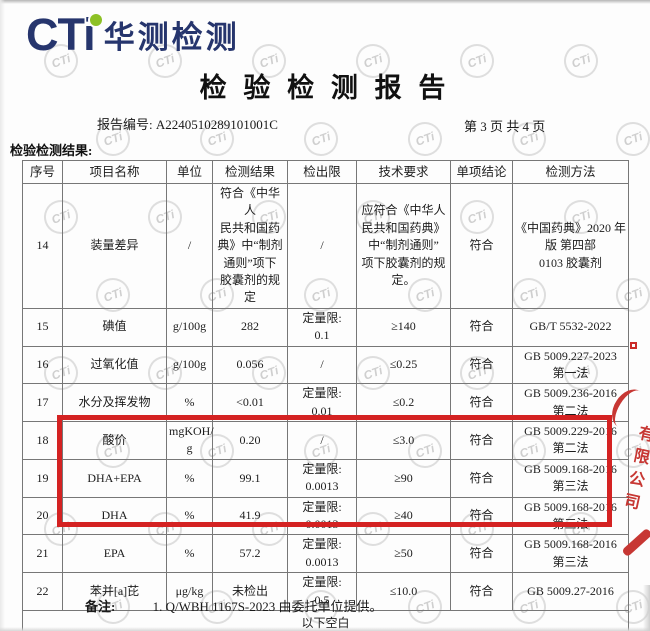  Describe the element at coordinates (322, 172) in the screenshot. I see `col-header-limit: 检出限` at that location.